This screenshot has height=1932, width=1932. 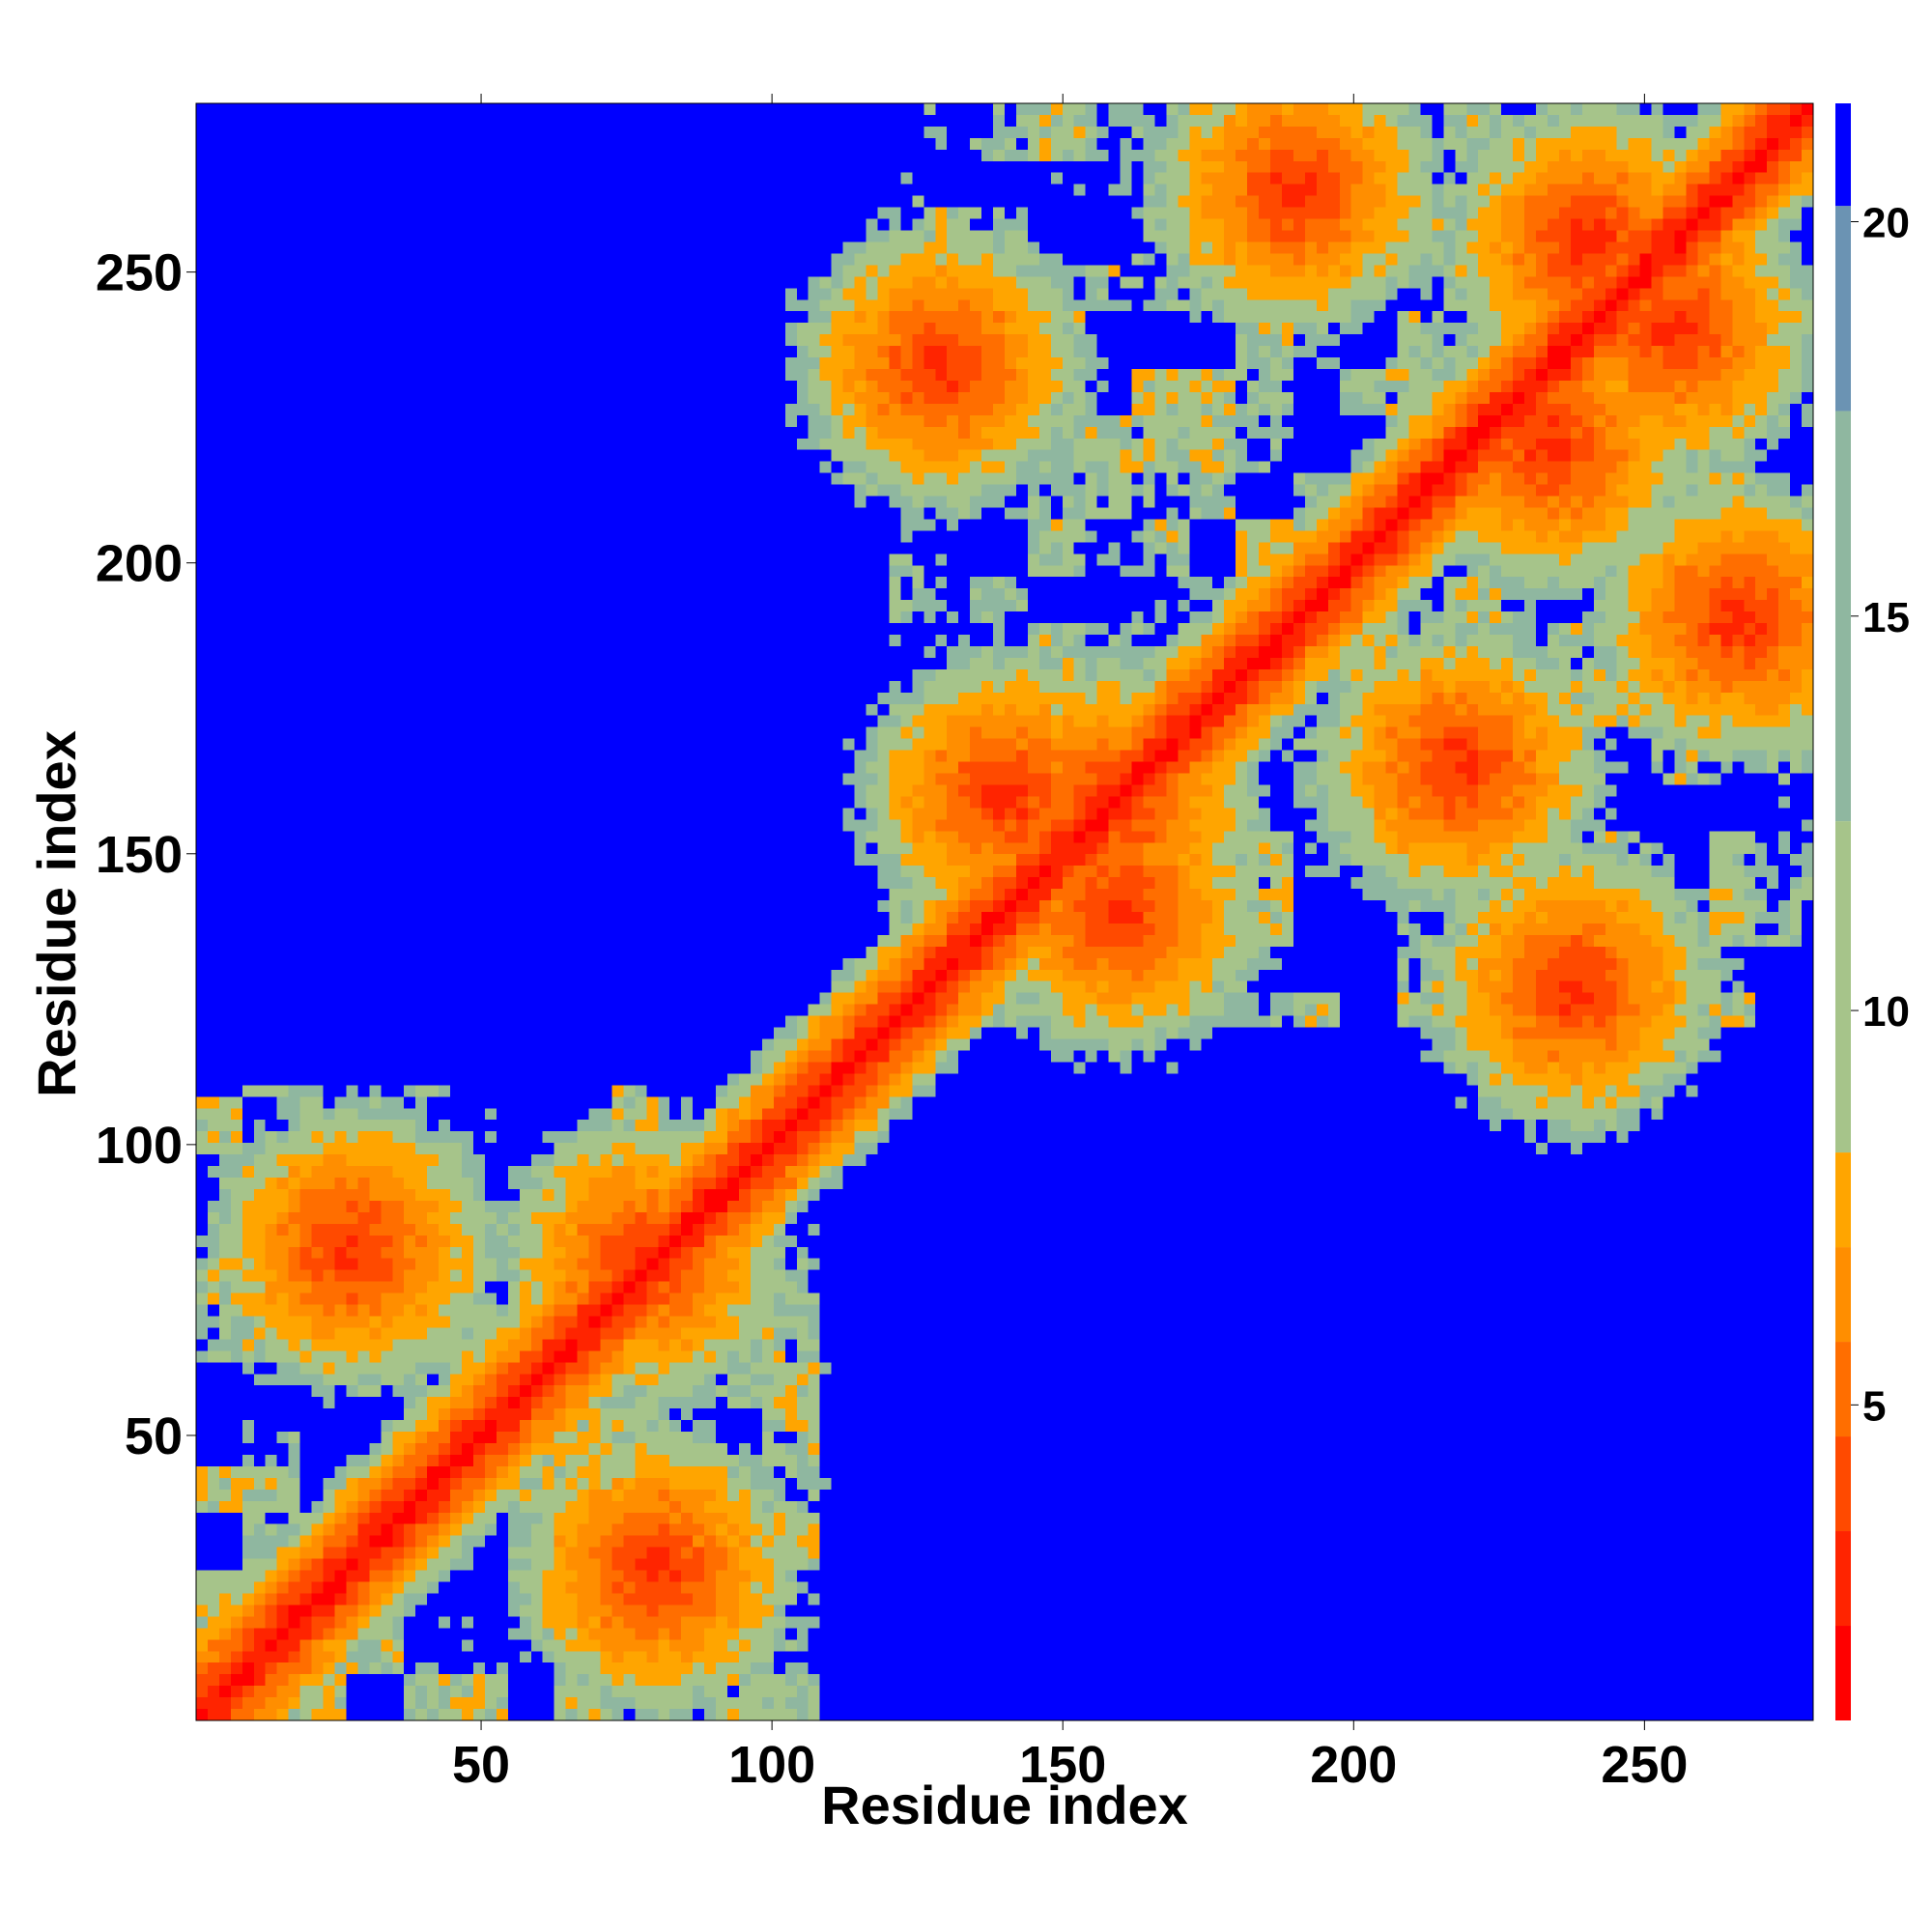 What do you see at coordinates (1872, 911) in the screenshot?
I see `colorbar: 5 10 15 20` at bounding box center [1872, 911].